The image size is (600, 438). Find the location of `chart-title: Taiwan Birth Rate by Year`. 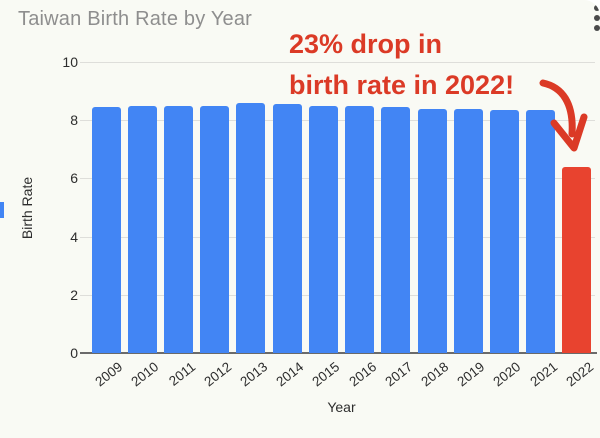

chart-title: Taiwan Birth Rate by Year is located at coordinates (135, 19).